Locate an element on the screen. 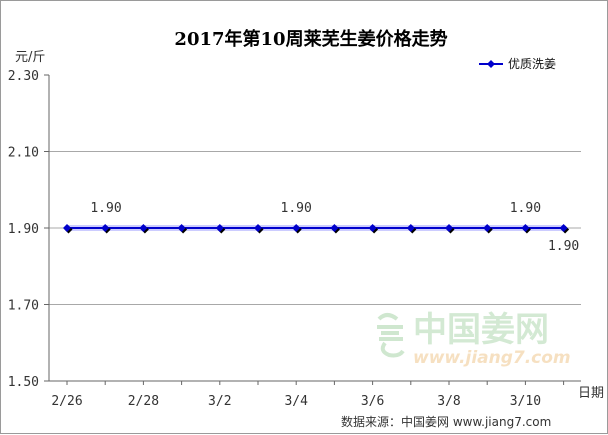 The width and height of the screenshot is (608, 435). y-tick-label: 1.90 is located at coordinates (23, 229).